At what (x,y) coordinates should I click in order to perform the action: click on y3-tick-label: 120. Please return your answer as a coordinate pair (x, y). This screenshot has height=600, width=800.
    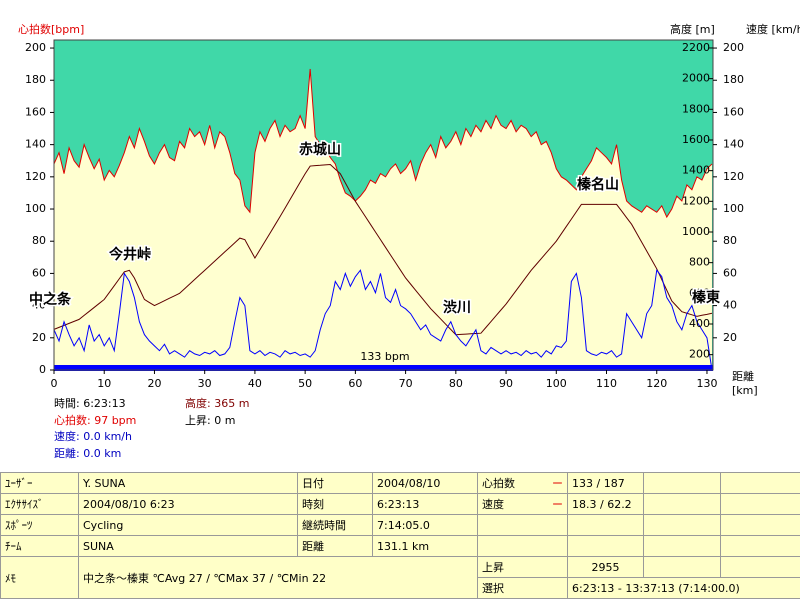
    Looking at the image, I should click on (733, 176).